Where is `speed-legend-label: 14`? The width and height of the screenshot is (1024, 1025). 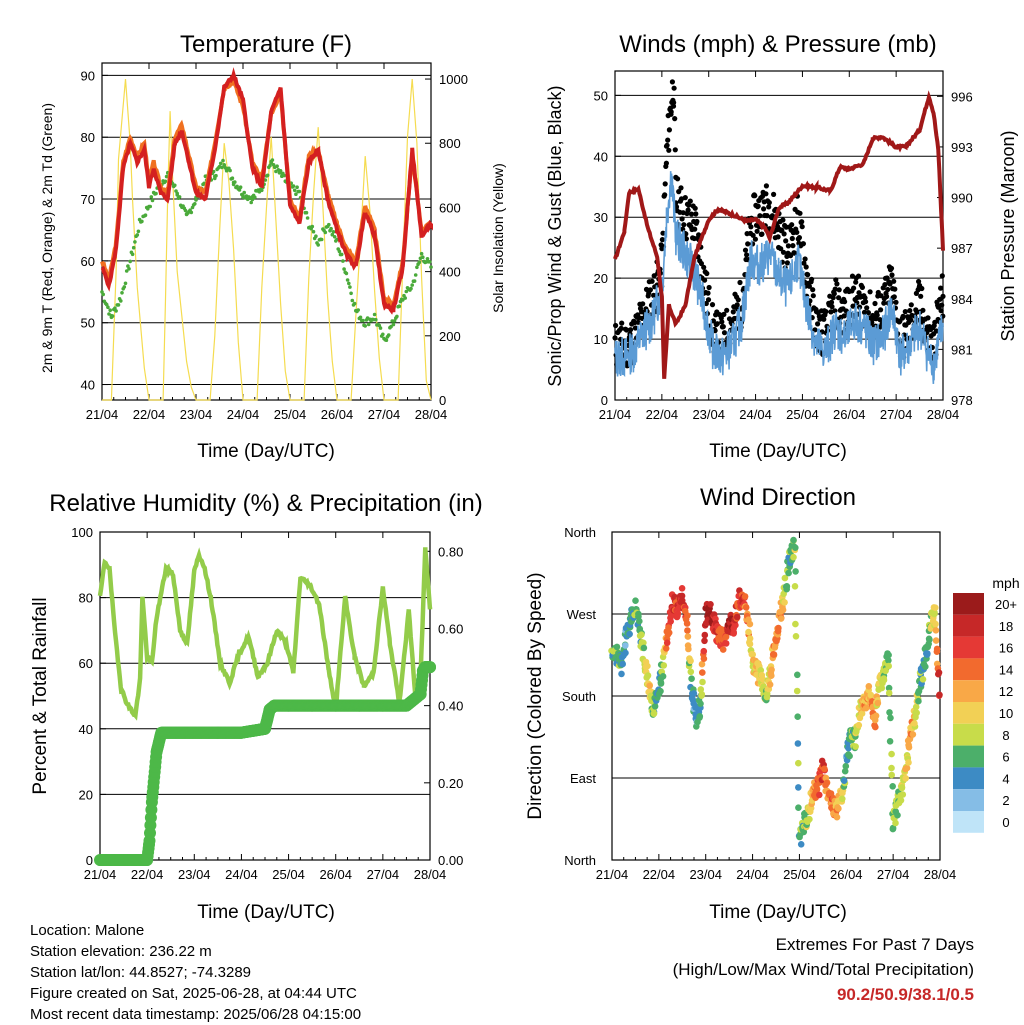
speed-legend-label: 14 is located at coordinates (1006, 669).